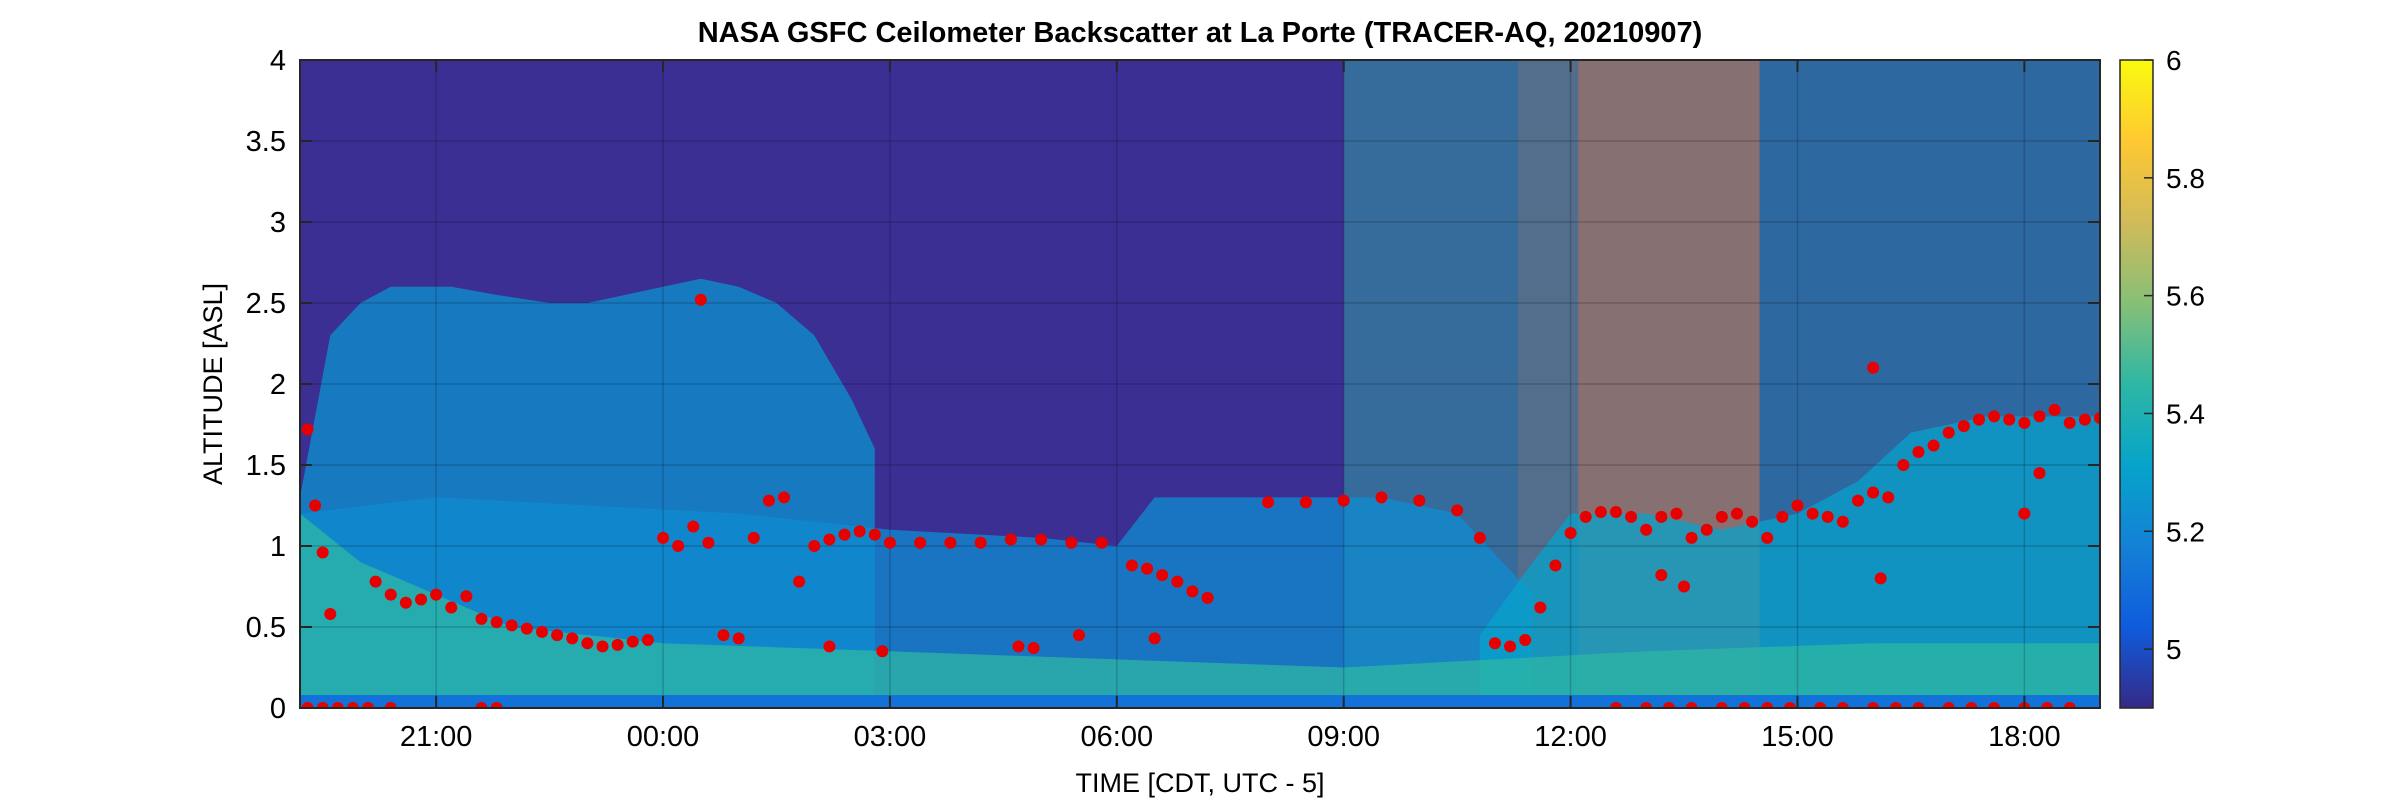  Describe the element at coordinates (663, 737) in the screenshot. I see `x-tick-label: 00:00` at that location.